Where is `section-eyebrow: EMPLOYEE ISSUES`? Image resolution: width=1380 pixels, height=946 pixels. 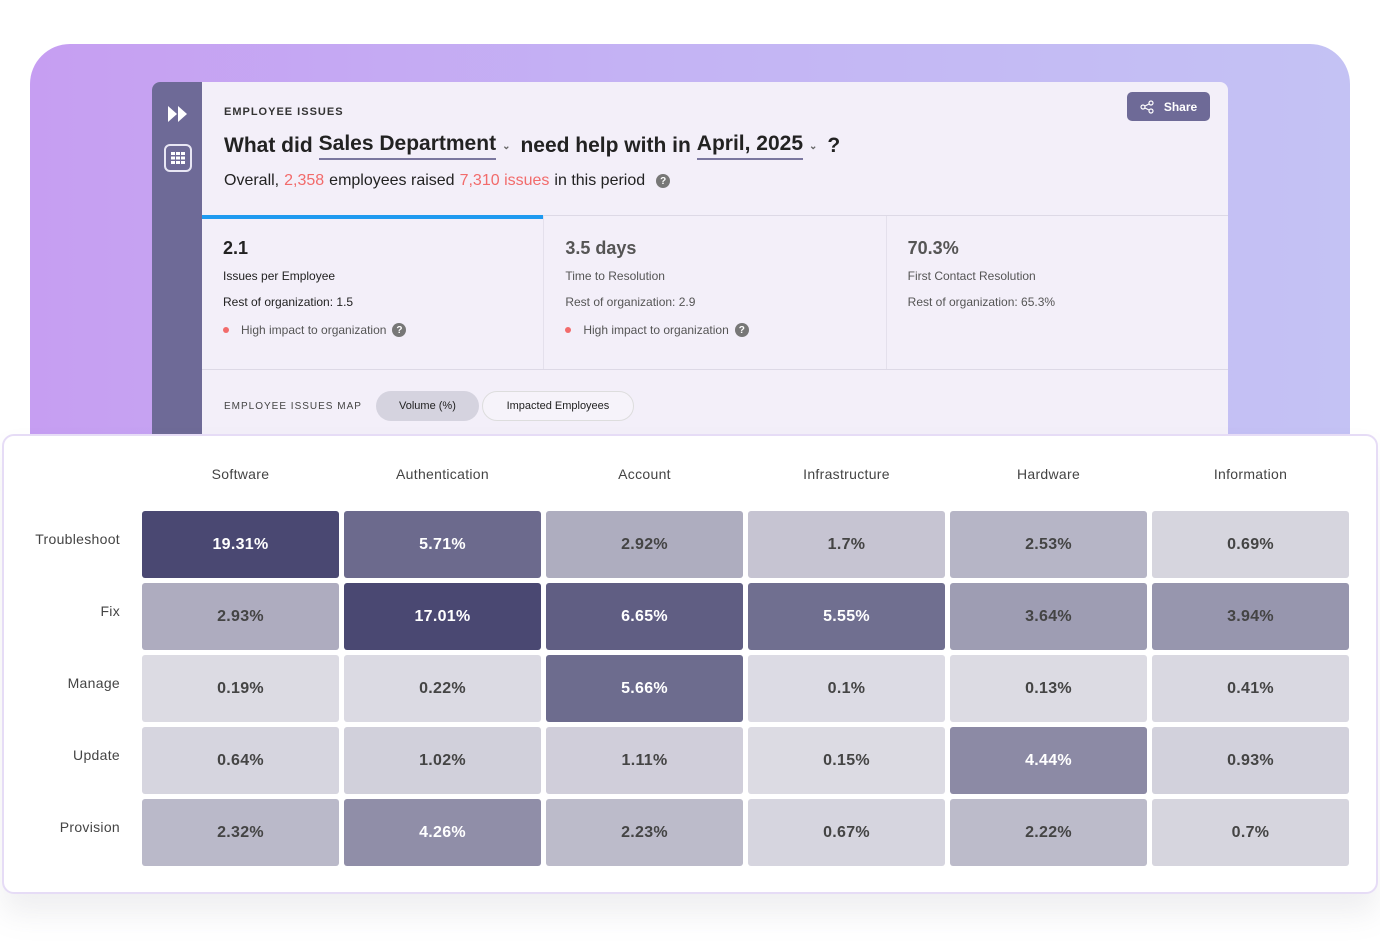 section-eyebrow: EMPLOYEE ISSUES is located at coordinates (284, 112).